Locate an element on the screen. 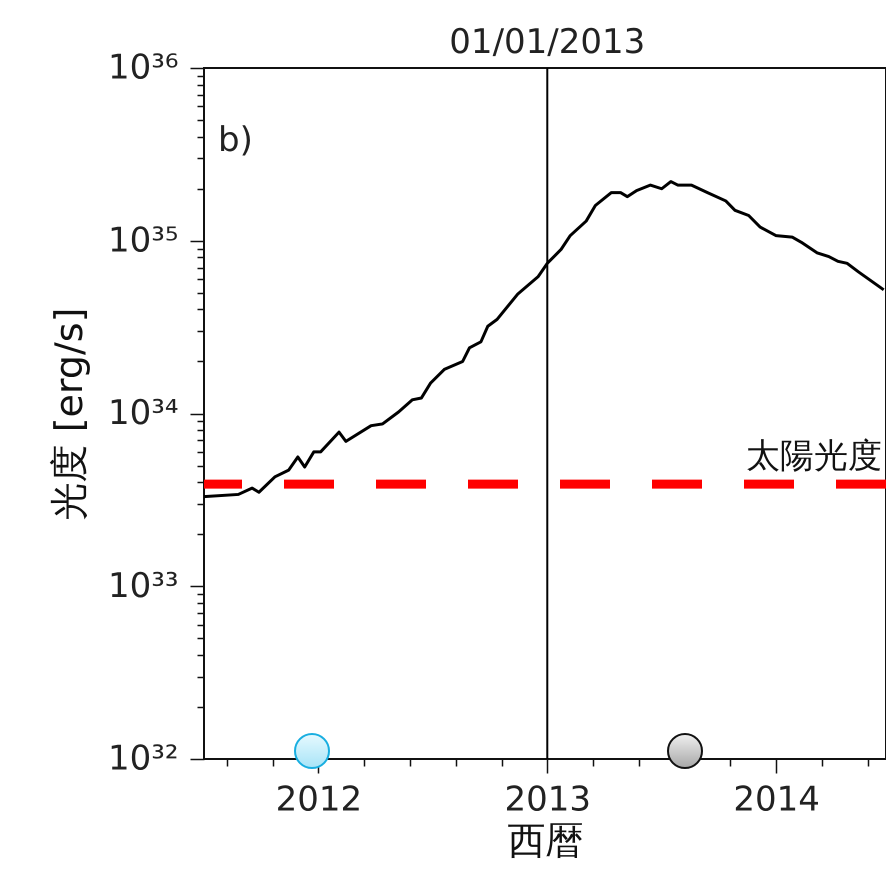 The width and height of the screenshot is (886, 888). x-tick-label: 2013 is located at coordinates (548, 800).